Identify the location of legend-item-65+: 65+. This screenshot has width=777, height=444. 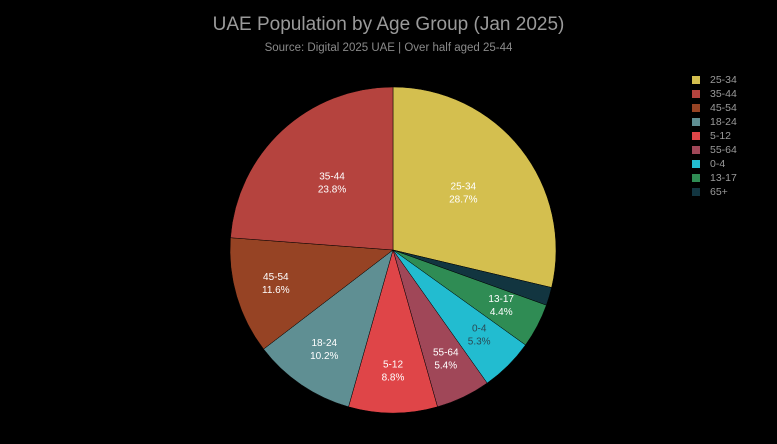
(714, 192).